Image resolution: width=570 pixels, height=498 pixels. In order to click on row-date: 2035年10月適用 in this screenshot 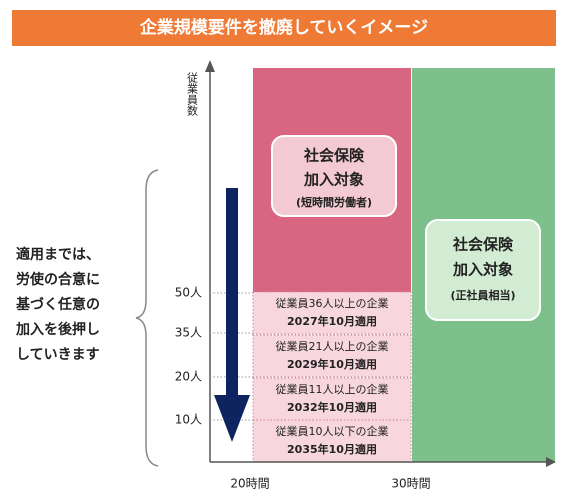, I will do `click(332, 449)`.